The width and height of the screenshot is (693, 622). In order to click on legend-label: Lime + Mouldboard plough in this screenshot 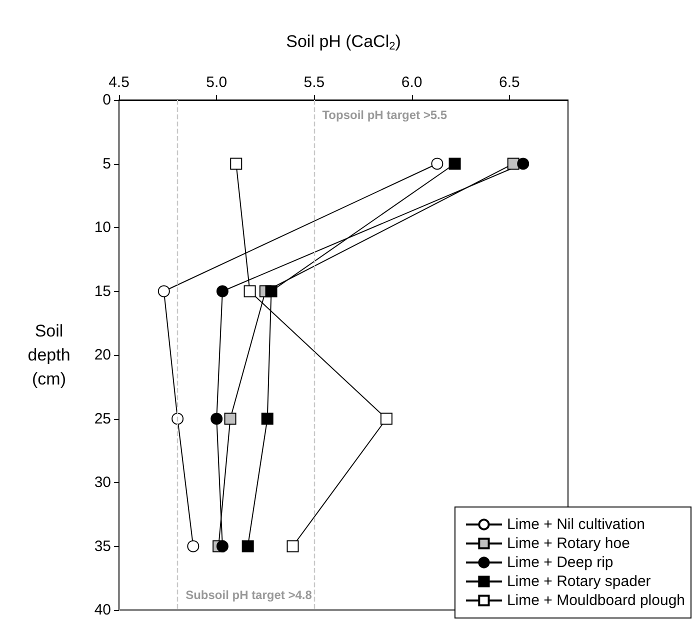, I will do `click(596, 600)`.